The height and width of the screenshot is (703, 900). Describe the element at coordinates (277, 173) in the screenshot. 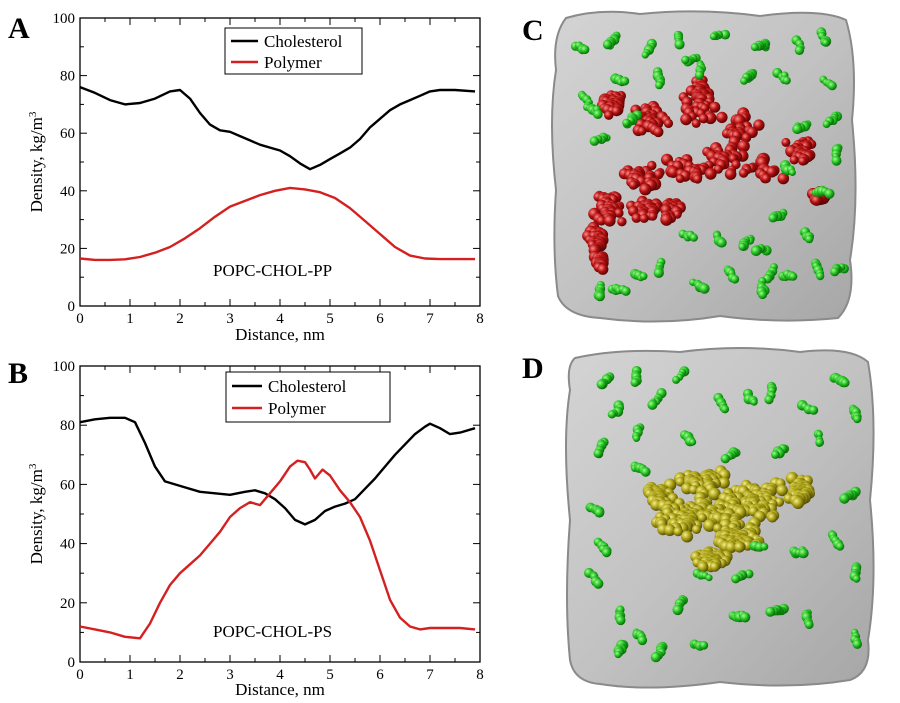

I see `series-lines` at that location.